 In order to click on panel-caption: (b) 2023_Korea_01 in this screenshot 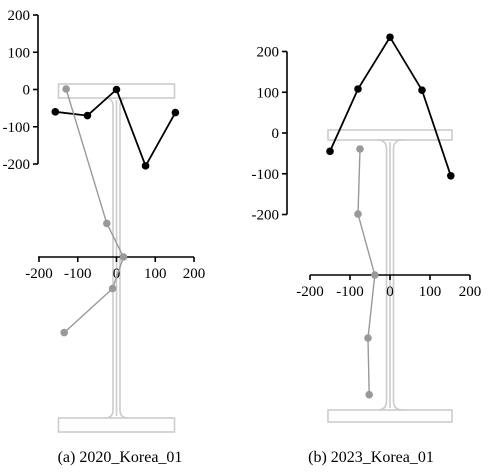, I will do `click(371, 457)`.